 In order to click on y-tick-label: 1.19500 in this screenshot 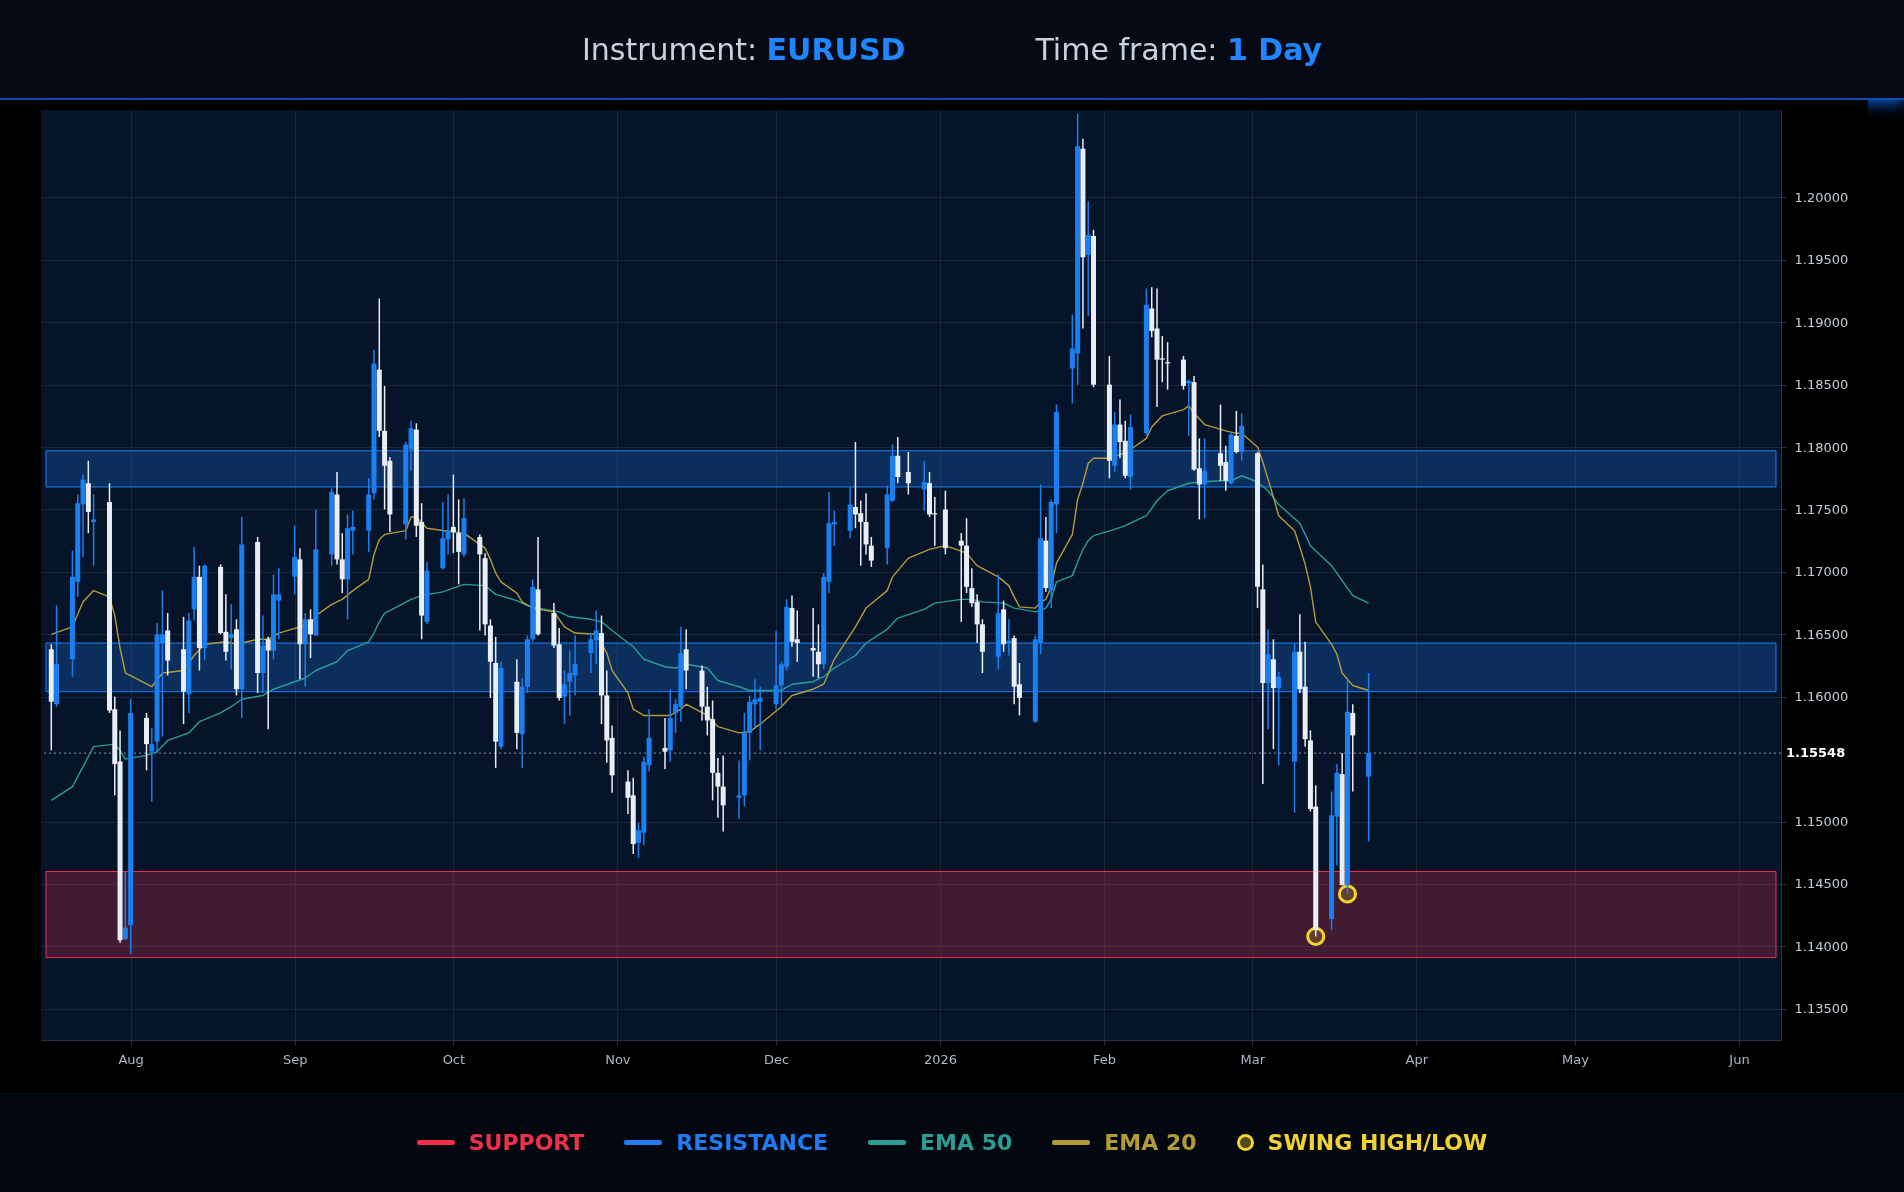, I will do `click(1821, 260)`.